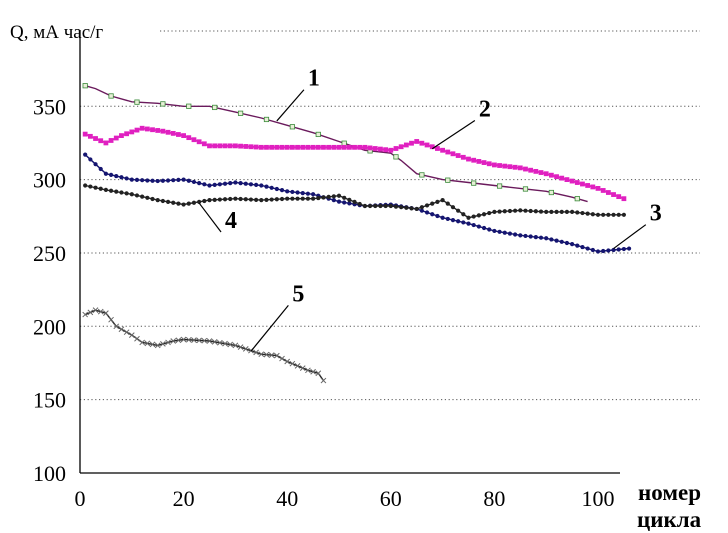 The image size is (728, 533). What do you see at coordinates (56, 32) in the screenshot?
I see `y-axis-label: Q, мА час/г` at bounding box center [56, 32].